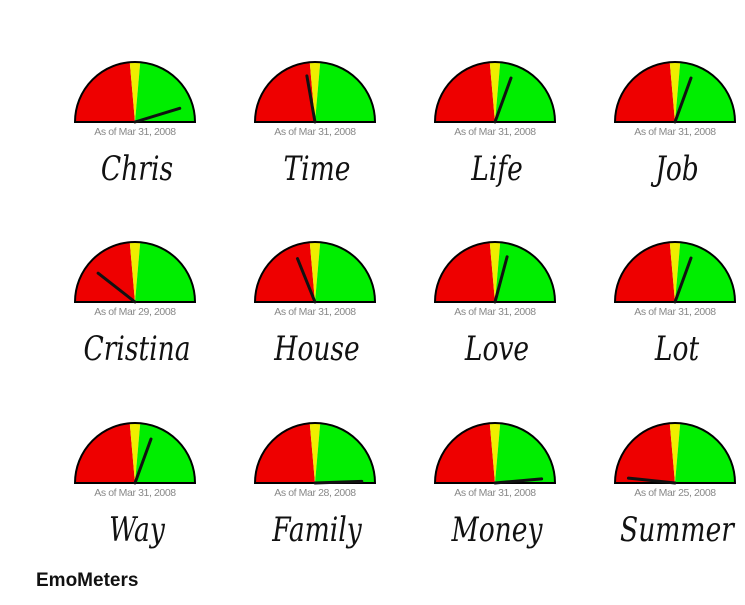 This screenshot has height=605, width=745. What do you see at coordinates (495, 305) in the screenshot?
I see `meter-love: As of Mar 31, 2008 Love` at bounding box center [495, 305].